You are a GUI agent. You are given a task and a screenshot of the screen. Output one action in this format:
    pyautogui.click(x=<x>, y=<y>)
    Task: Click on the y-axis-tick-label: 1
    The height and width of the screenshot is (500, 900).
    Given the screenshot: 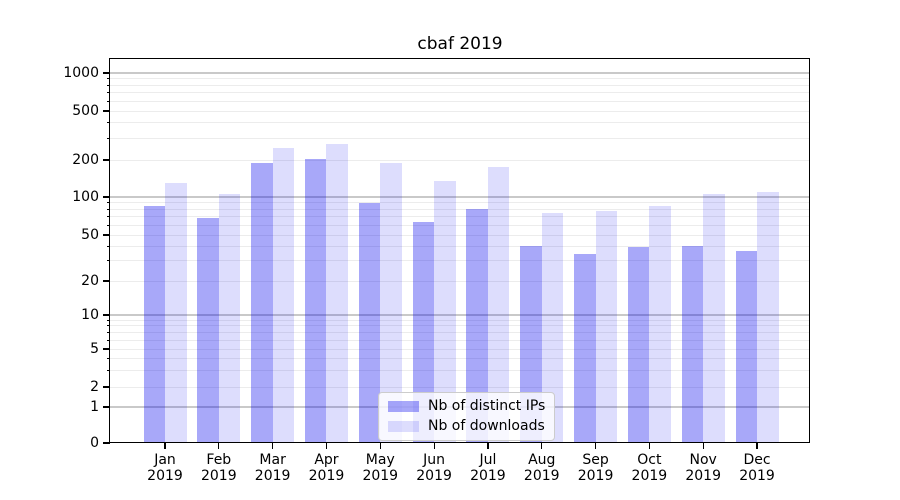 What is the action you would take?
    pyautogui.click(x=94, y=407)
    